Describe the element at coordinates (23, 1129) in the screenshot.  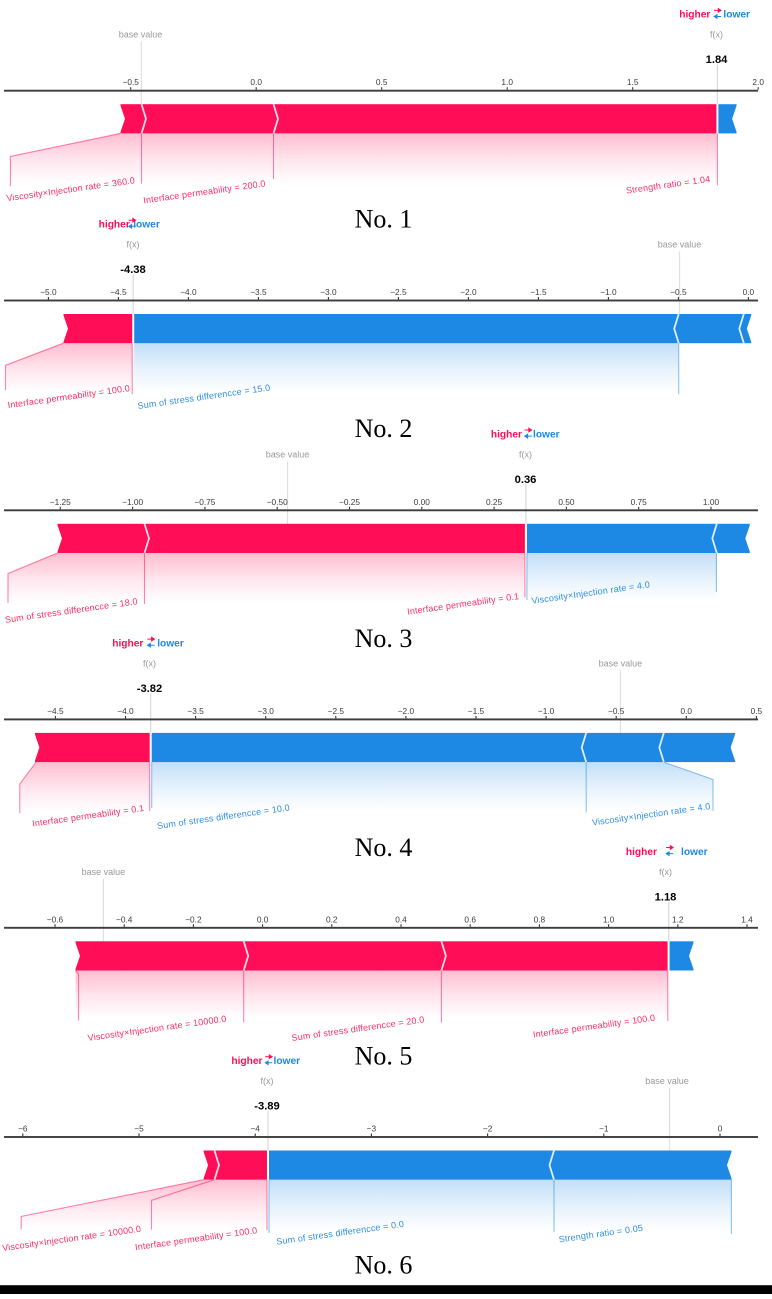
I see `svg-text: −6` at that location.